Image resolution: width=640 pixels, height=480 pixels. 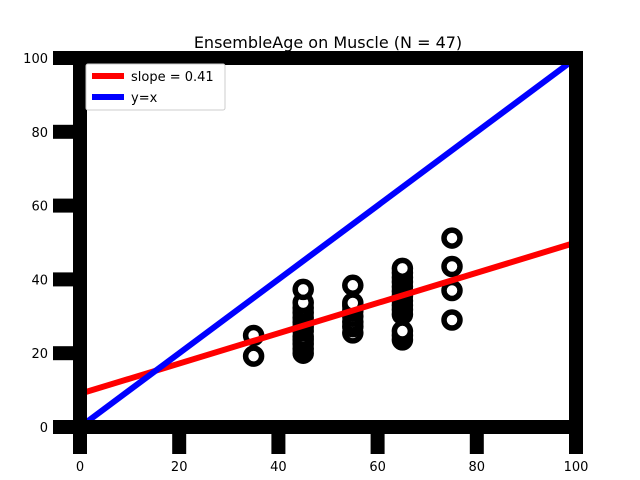 What do you see at coordinates (39, 354) in the screenshot?
I see `y-tick-label-1: 20` at bounding box center [39, 354].